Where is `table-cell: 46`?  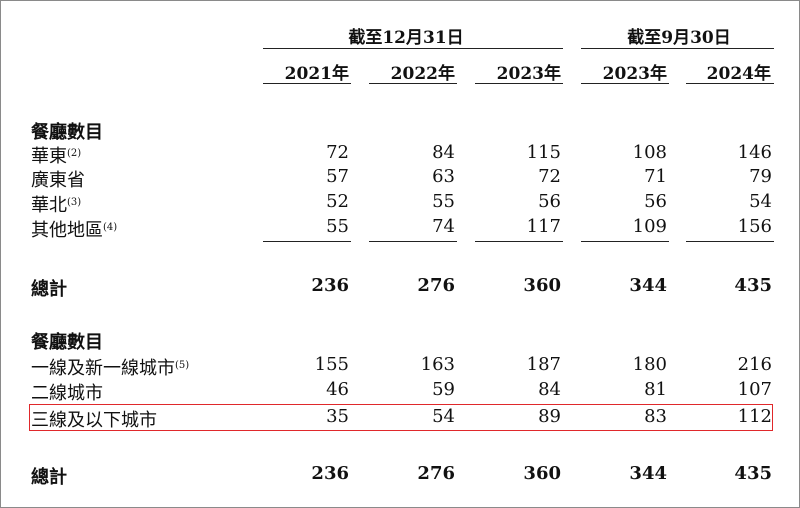 table-cell: 46 is located at coordinates (337, 389).